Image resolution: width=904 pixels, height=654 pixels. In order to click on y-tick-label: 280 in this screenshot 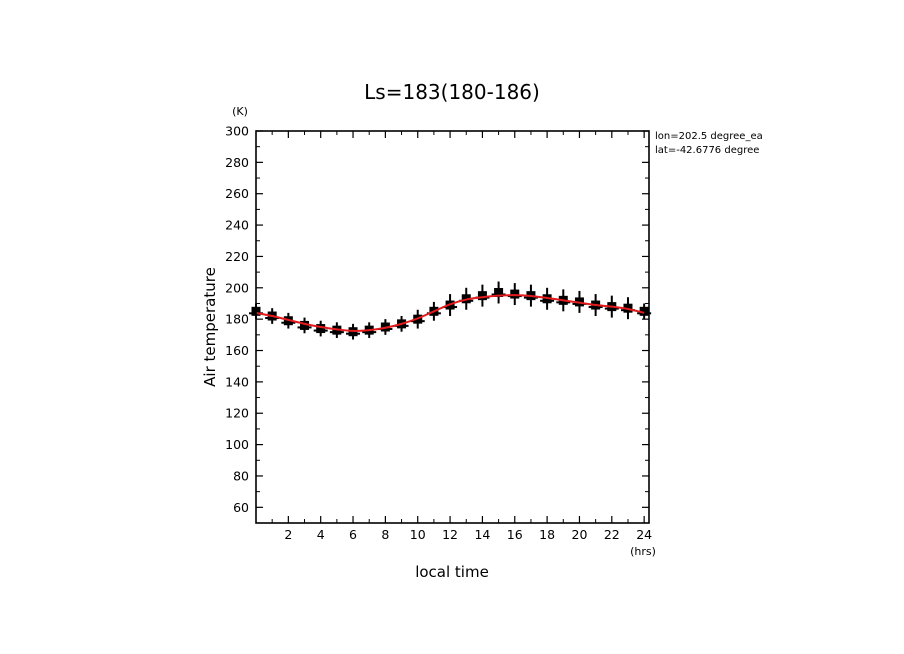, I will do `click(237, 162)`.